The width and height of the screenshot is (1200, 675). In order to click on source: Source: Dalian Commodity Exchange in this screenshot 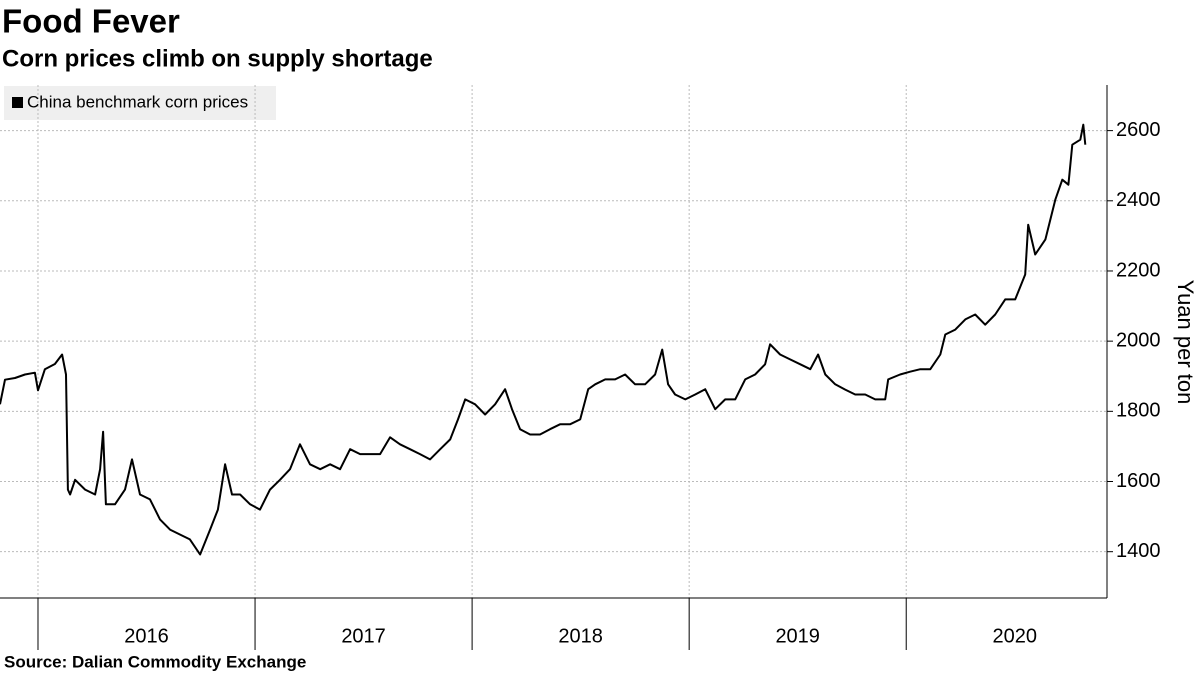, I will do `click(155, 661)`.